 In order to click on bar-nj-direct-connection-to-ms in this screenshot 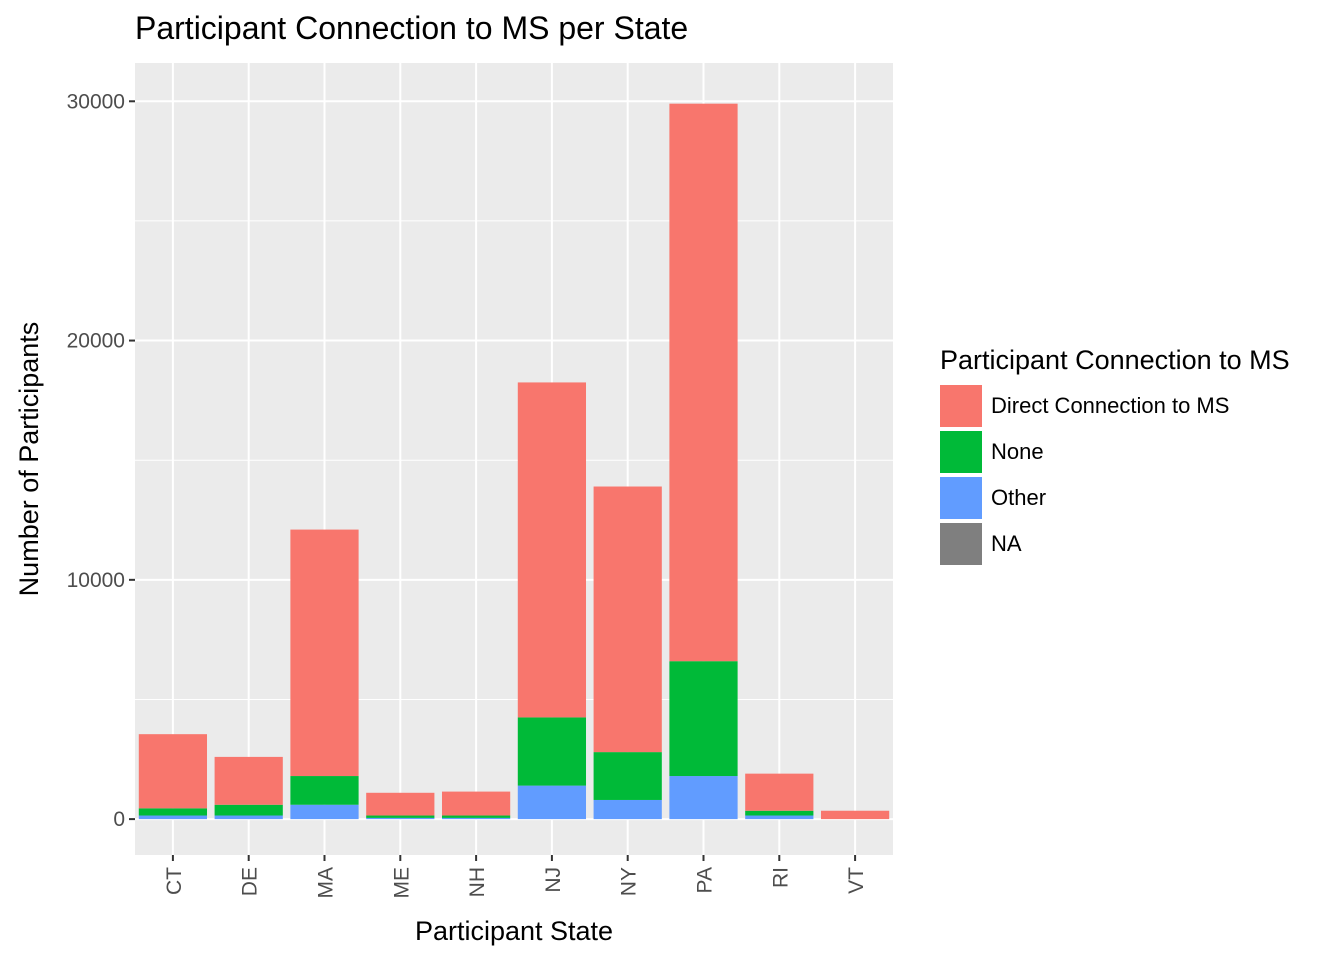, I will do `click(552, 550)`.